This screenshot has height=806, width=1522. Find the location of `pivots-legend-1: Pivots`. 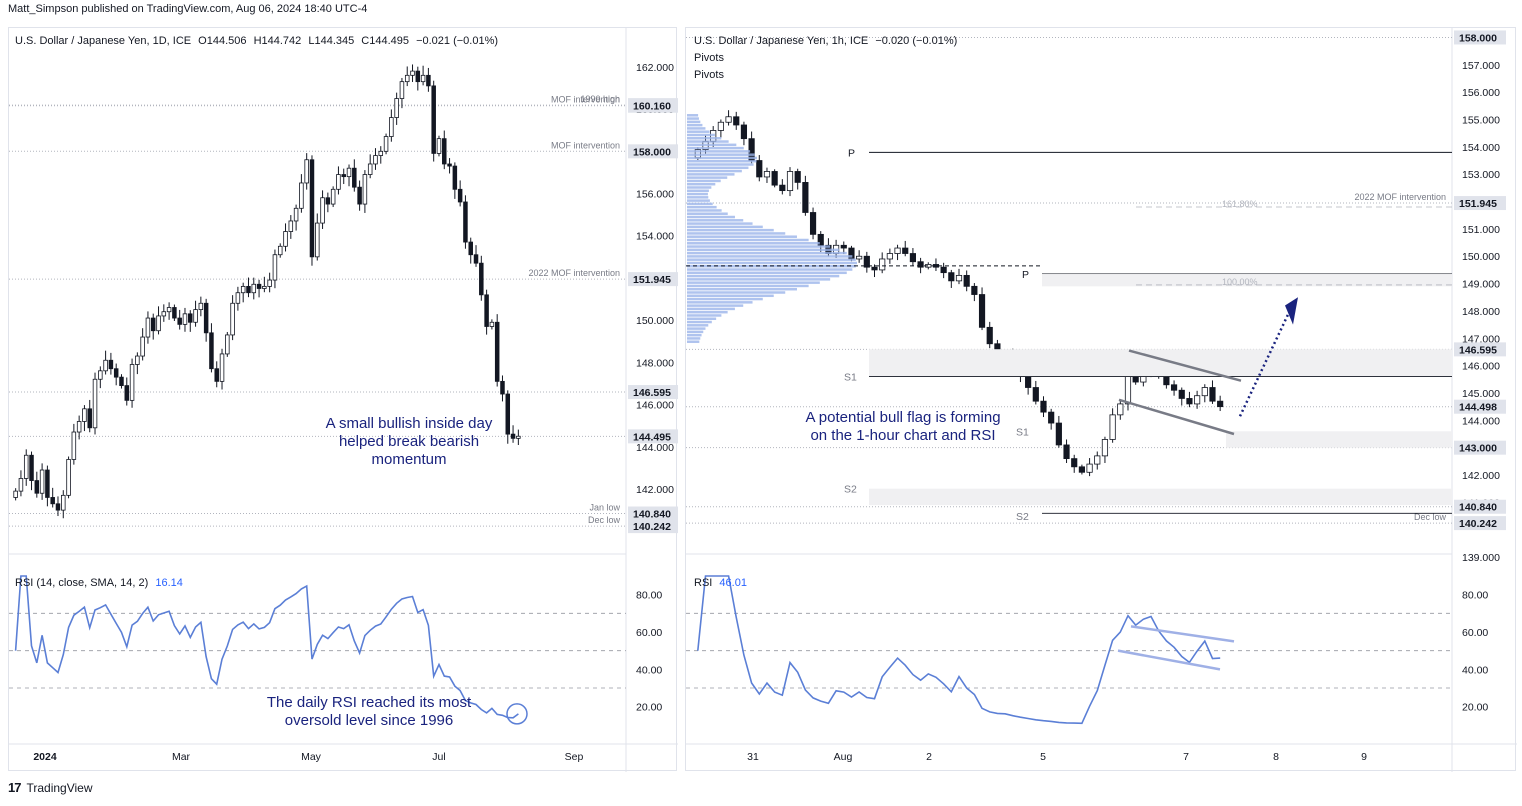

pivots-legend-1: Pivots is located at coordinates (709, 58).